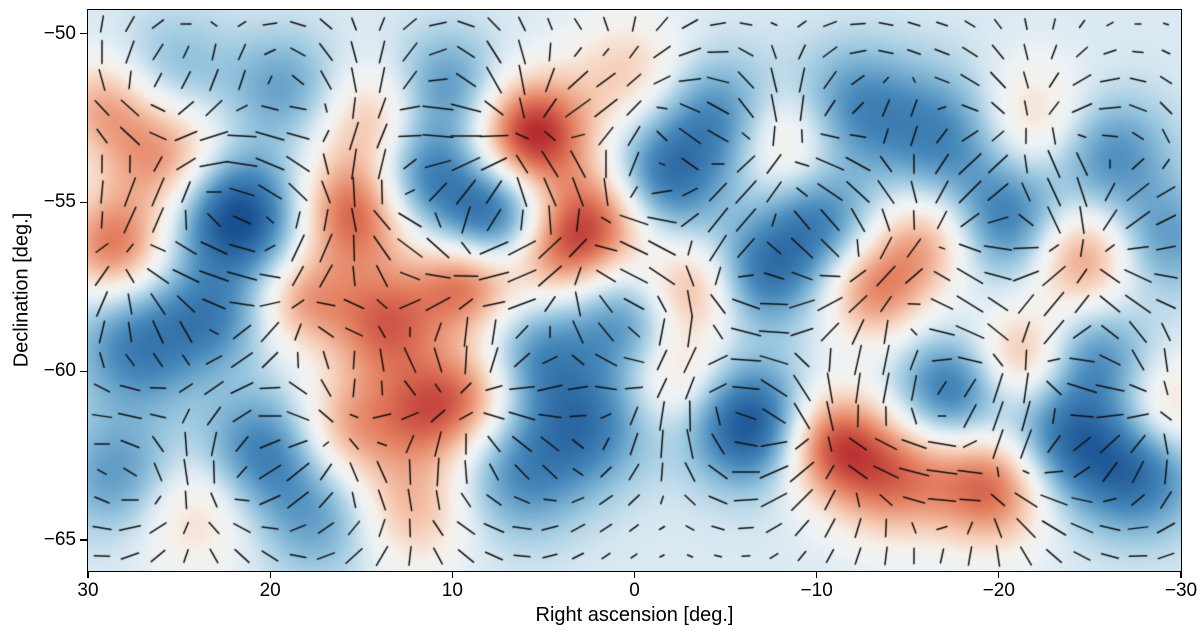 This screenshot has width=1200, height=641. What do you see at coordinates (21, 290) in the screenshot?
I see `y-axis-label: Declination [deg.]` at bounding box center [21, 290].